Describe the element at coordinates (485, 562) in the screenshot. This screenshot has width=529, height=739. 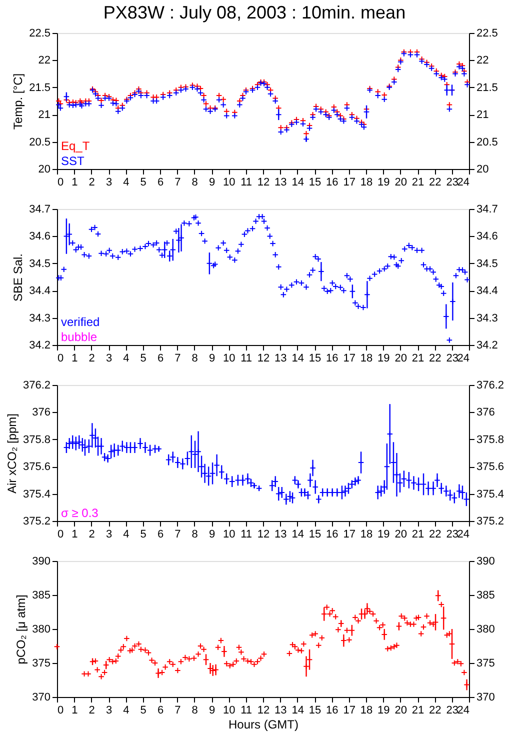
I see `y2-tick-label: 390` at that location.